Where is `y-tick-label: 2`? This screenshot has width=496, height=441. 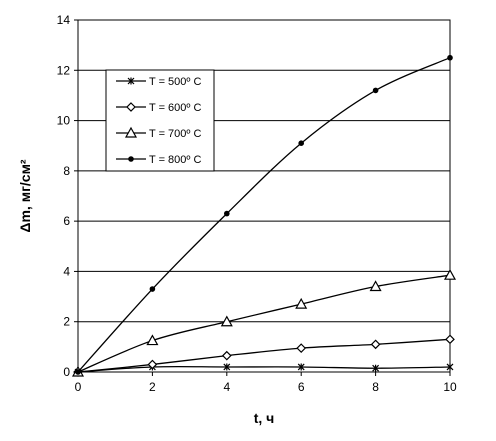
y-tick-label: 2 is located at coordinates (66, 322).